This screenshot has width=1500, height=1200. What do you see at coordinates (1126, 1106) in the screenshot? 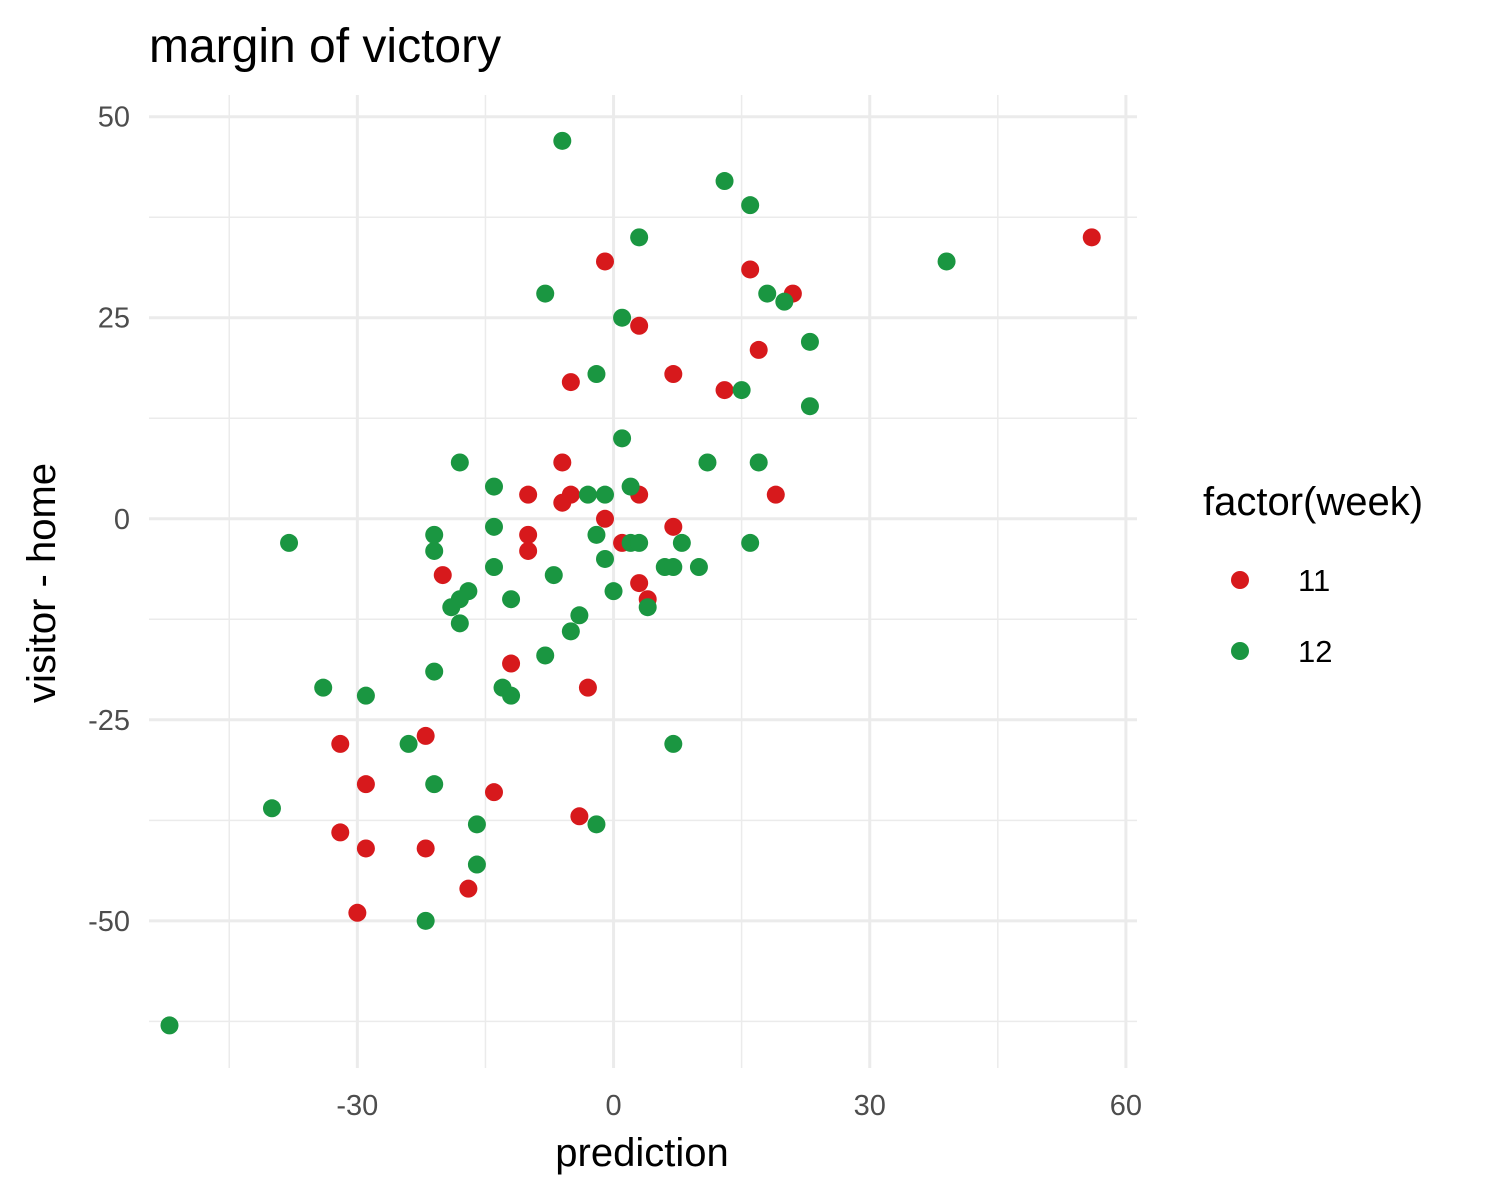
I see `x-tick-label: 60` at bounding box center [1126, 1106].